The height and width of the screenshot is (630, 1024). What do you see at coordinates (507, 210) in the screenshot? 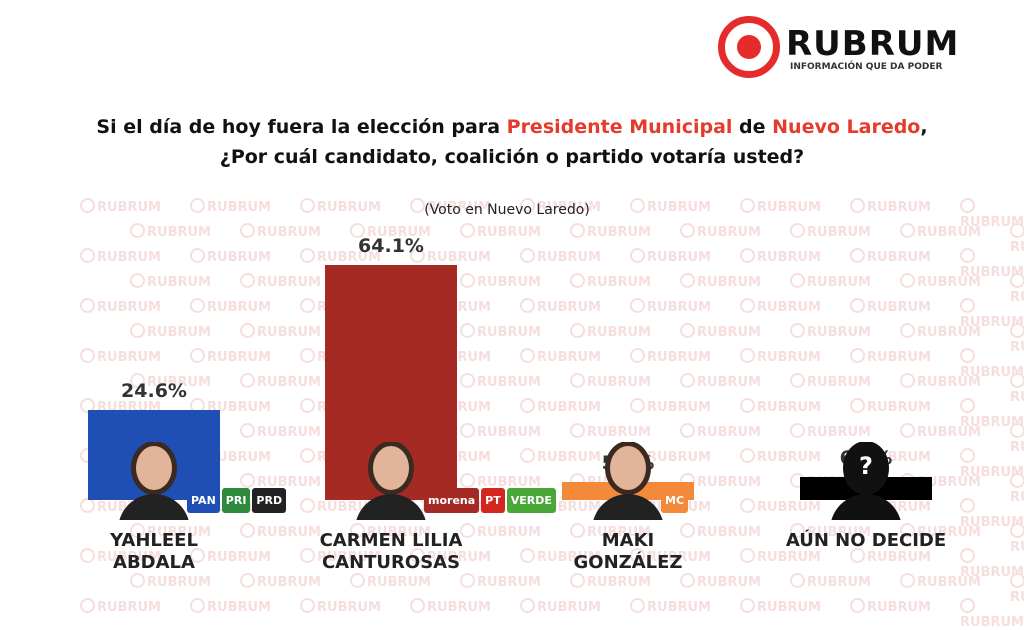
I see `subtitle: (Voto en Nuevo Laredo)` at bounding box center [507, 210].